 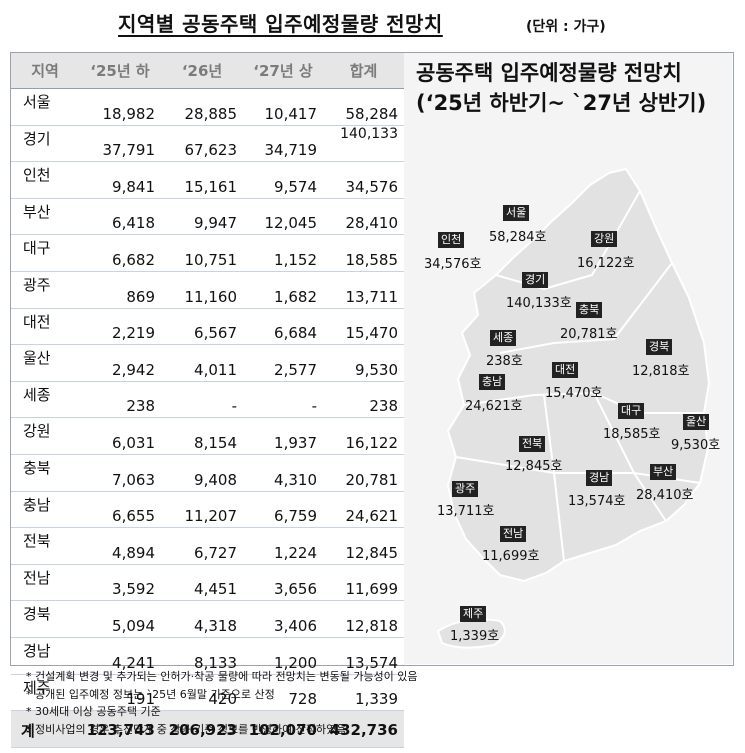 I want to click on value-2027h1-cell: 4,310, so click(x=283, y=473).